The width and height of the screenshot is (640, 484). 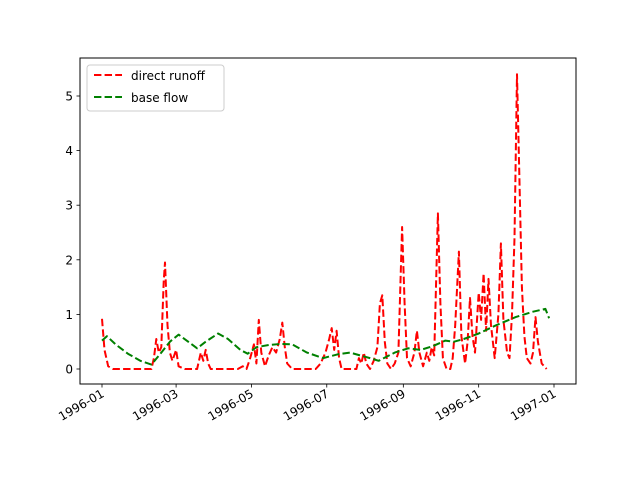 I want to click on y-tick-label: 1, so click(x=69, y=315).